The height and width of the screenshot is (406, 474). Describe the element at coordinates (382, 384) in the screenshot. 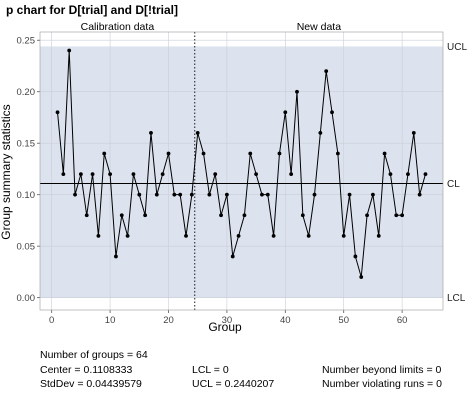

I see `stat-violating-runs: Number violating runs = 0` at that location.